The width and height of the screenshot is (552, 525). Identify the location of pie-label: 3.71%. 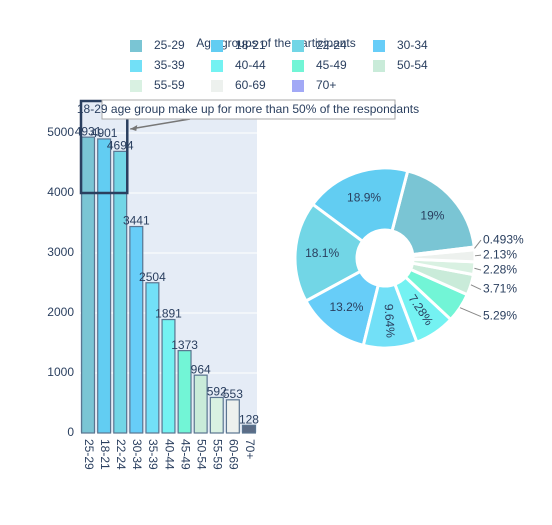
(500, 289).